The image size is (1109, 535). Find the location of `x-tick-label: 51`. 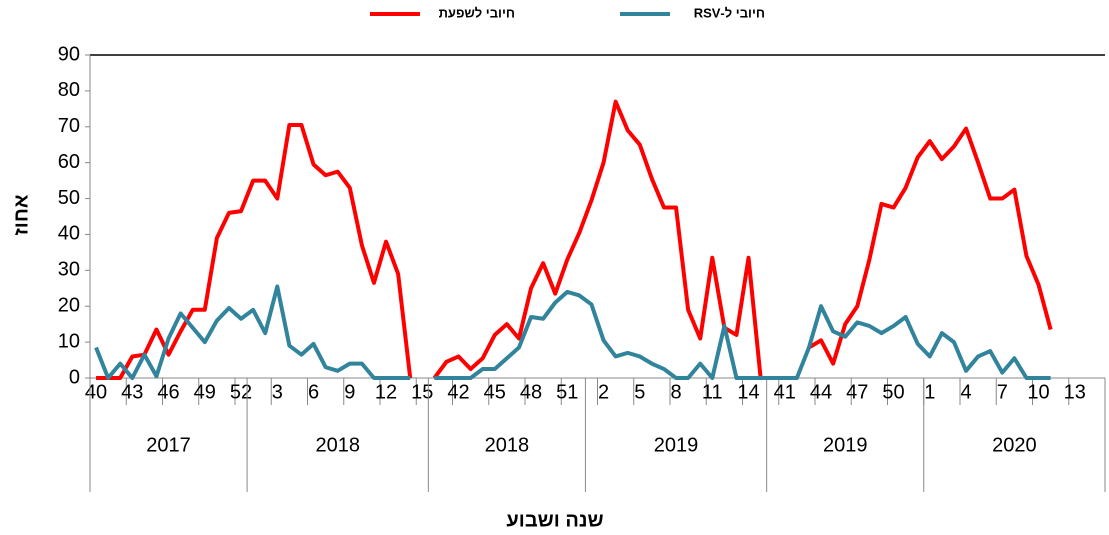

x-tick-label: 51 is located at coordinates (567, 392).